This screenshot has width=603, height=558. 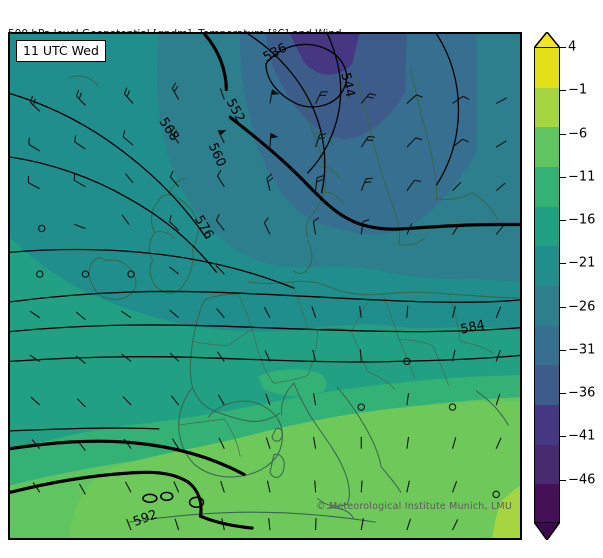 I want to click on colorbar-tick-label: −21, so click(x=582, y=263).